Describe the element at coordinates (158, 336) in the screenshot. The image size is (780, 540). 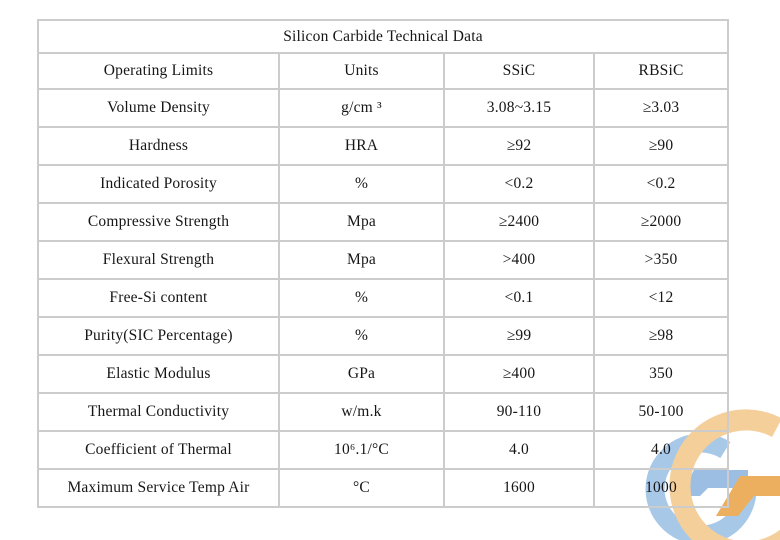
I see `property-cell: Purity(SIC Percentage)` at that location.